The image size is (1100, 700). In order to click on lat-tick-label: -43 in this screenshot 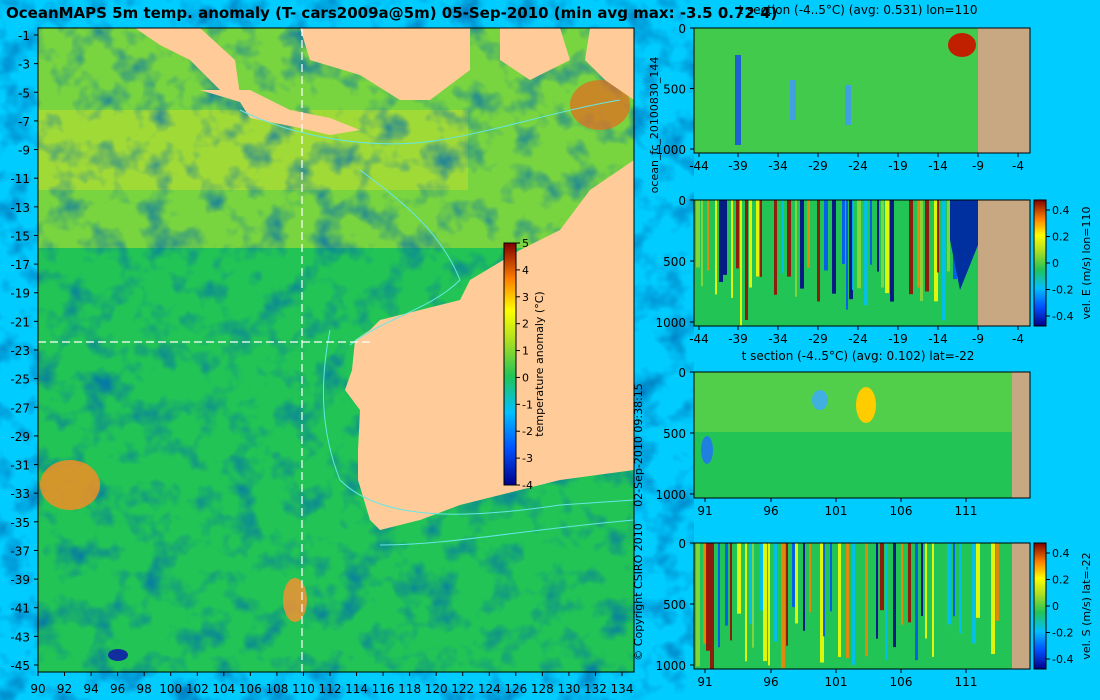, I will do `click(20, 637)`.